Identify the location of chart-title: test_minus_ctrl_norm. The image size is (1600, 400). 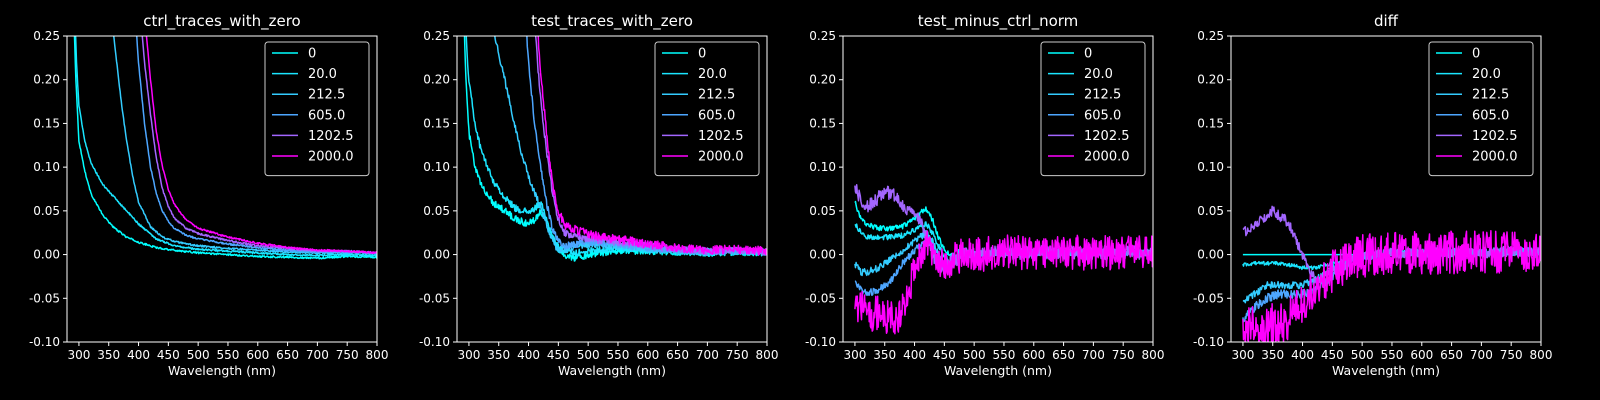
(998, 21).